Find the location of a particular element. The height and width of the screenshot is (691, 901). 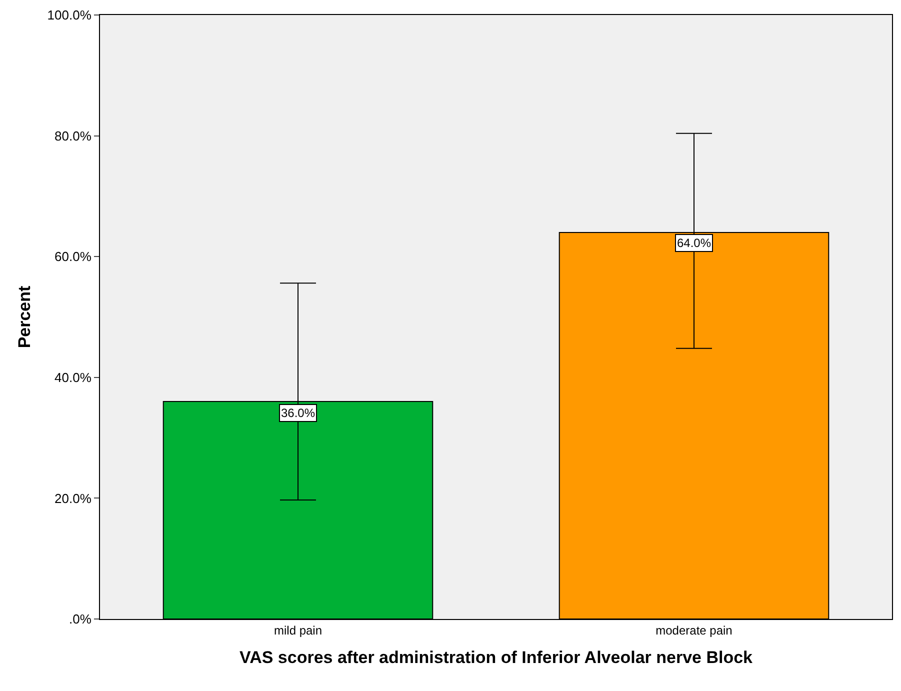

y-axis-title: Percent is located at coordinates (24, 316).